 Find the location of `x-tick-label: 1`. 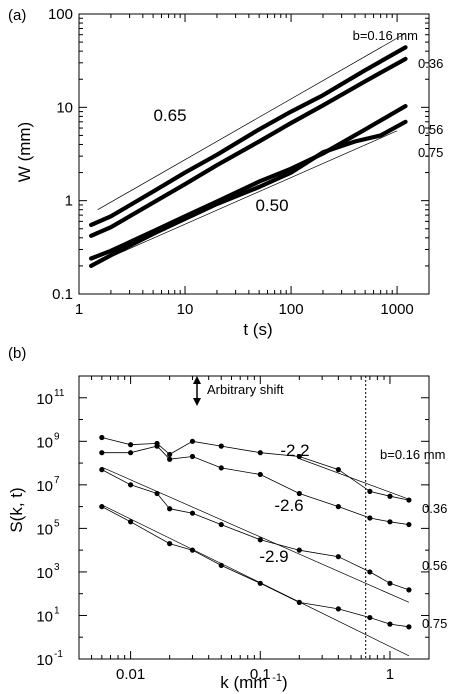

x-tick-label: 1 is located at coordinates (390, 674).